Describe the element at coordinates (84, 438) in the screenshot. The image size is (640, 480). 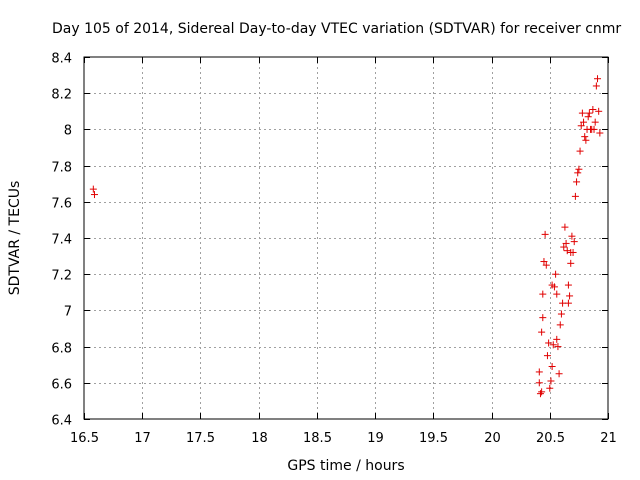
I see `x-tick-label: 16.5` at that location.